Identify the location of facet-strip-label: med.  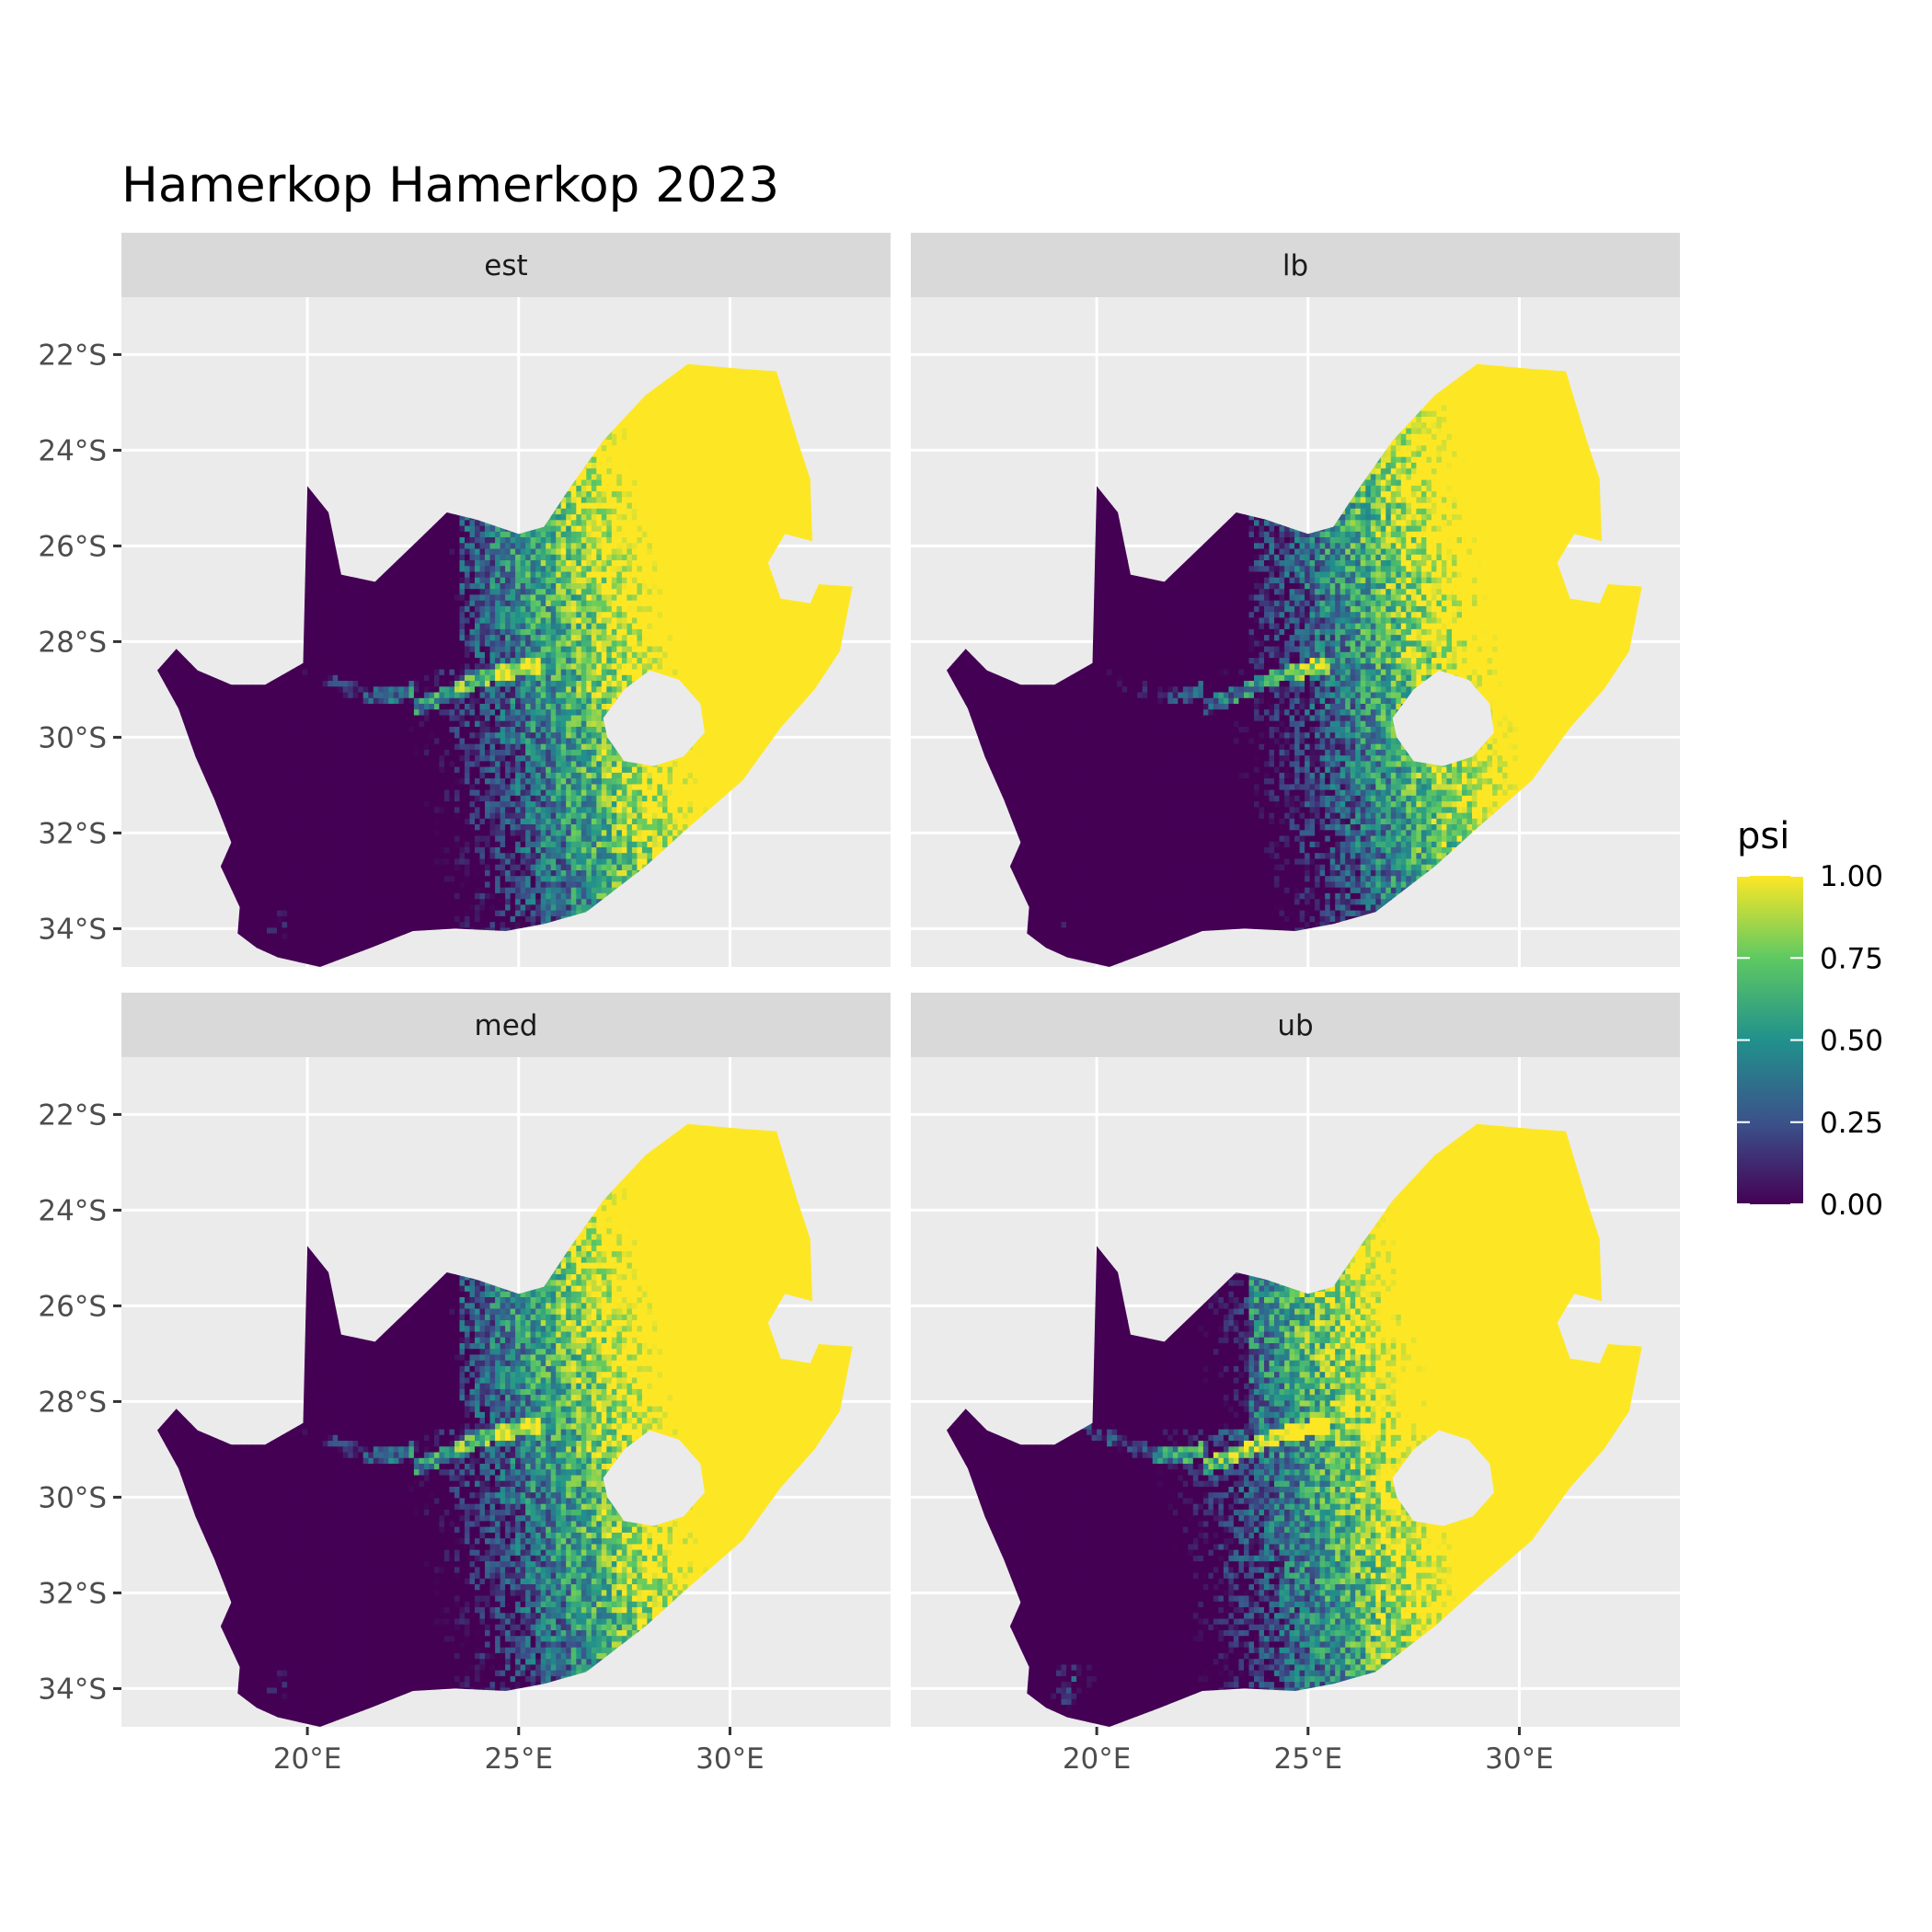
(506, 1025).